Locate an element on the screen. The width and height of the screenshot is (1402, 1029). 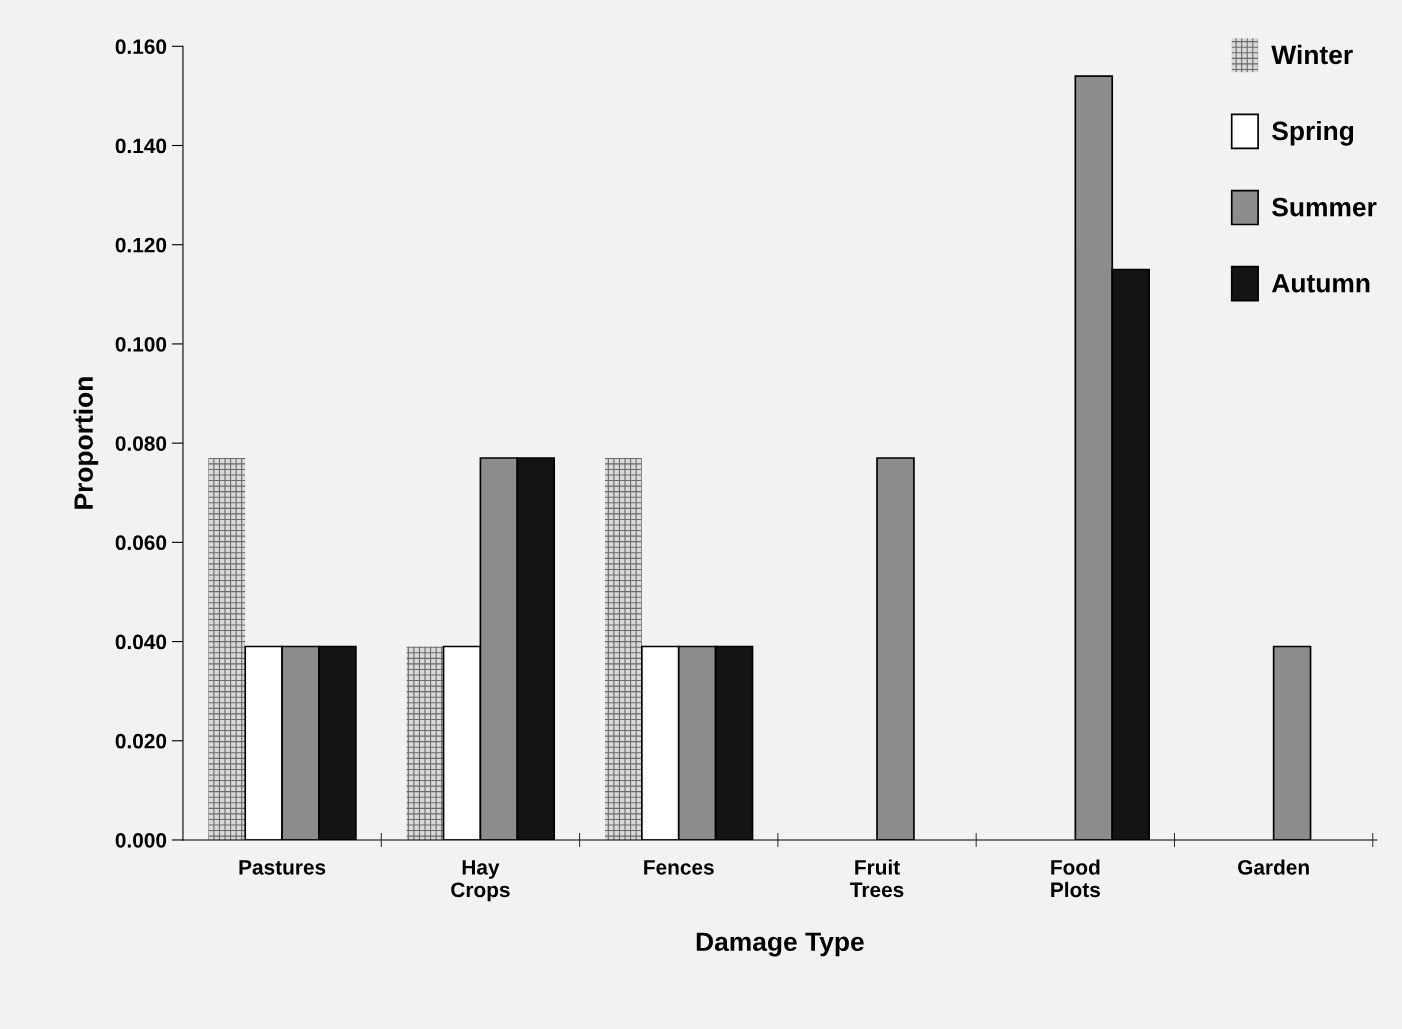
x-tick-label: Fences is located at coordinates (679, 867).